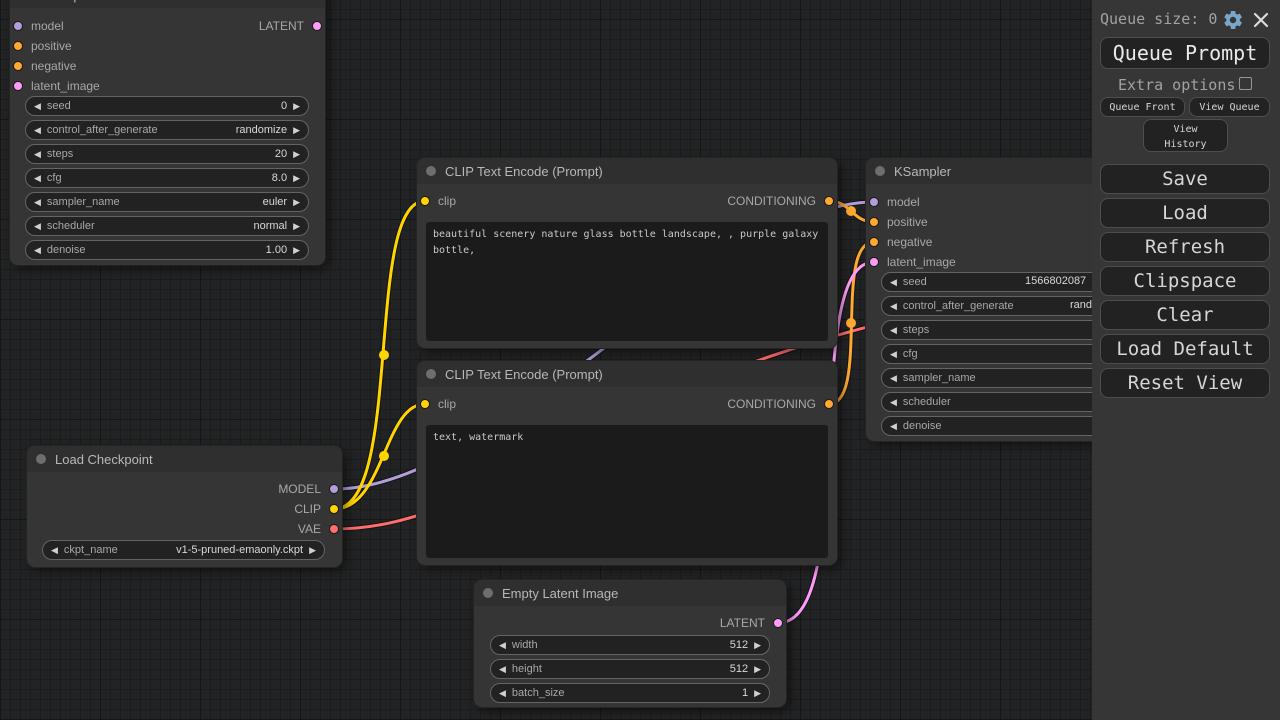 This screenshot has width=1280, height=720. What do you see at coordinates (1185, 383) in the screenshot?
I see `reset-view-button: Reset View` at bounding box center [1185, 383].